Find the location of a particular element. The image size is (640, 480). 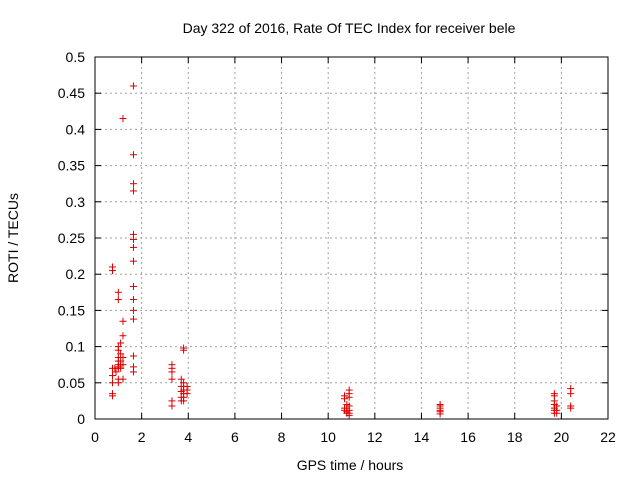

x-tick-label: 22 is located at coordinates (608, 437).